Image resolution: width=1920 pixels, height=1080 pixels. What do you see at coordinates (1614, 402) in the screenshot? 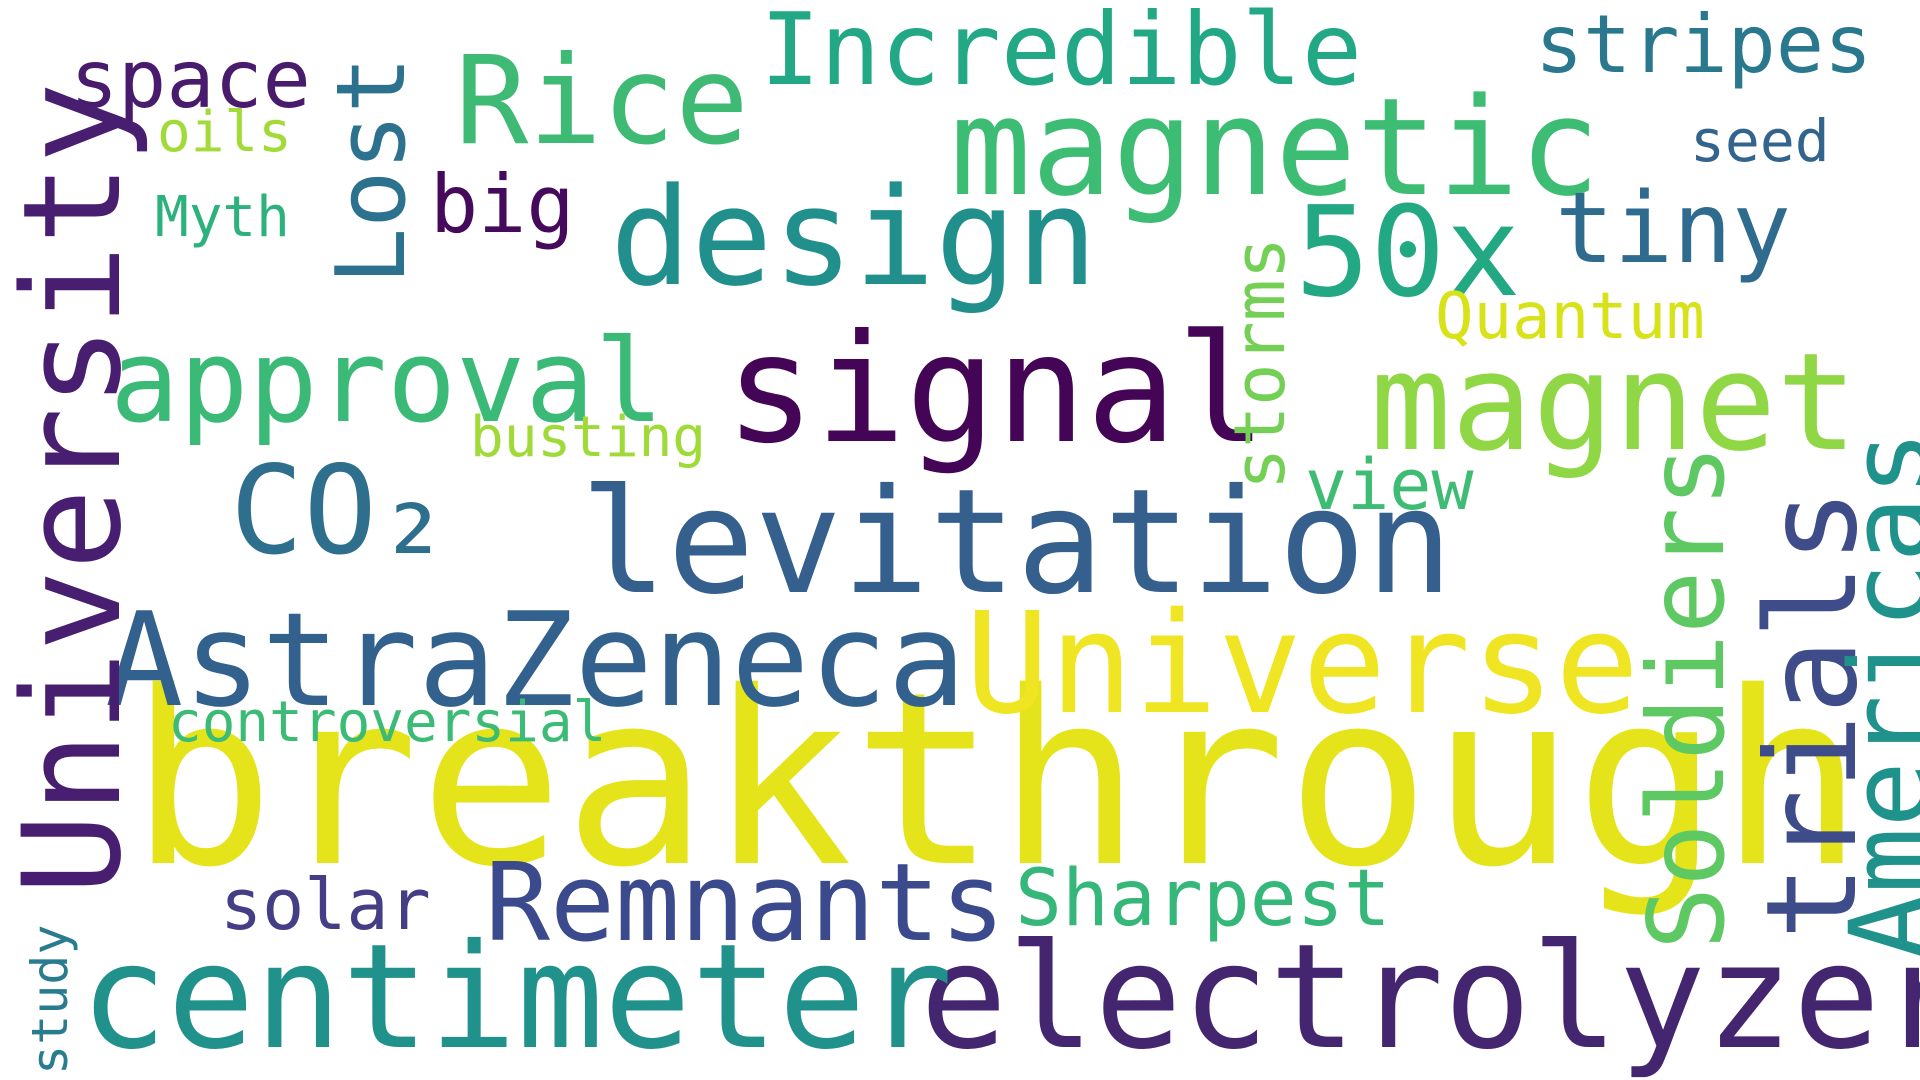
I see `word-magnet: magnet` at bounding box center [1614, 402].